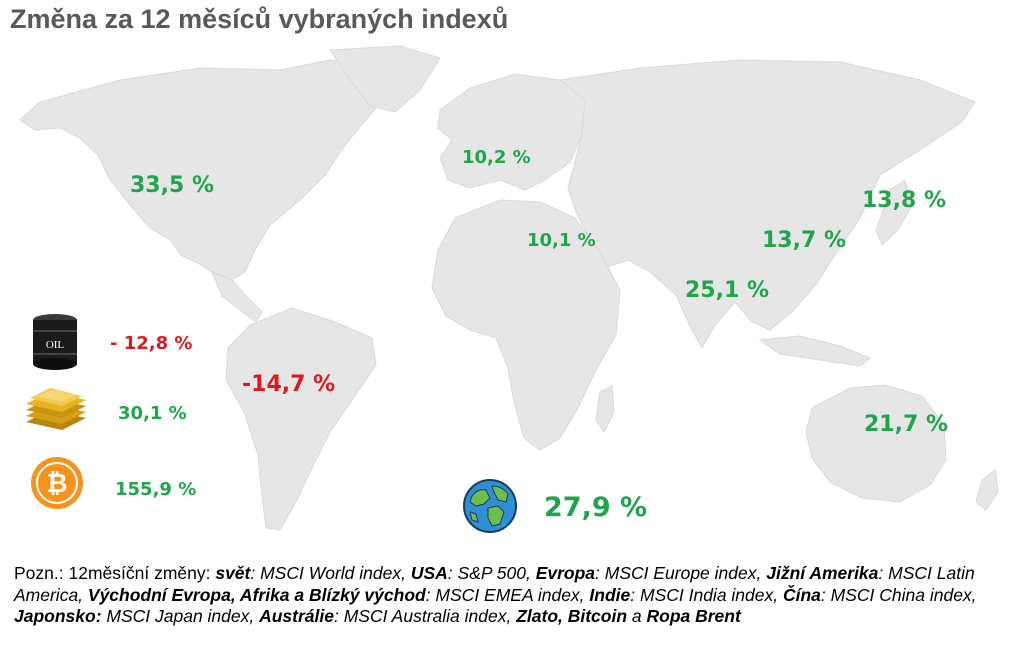 The height and width of the screenshot is (660, 1024). I want to click on note-term: svět, so click(233, 573).